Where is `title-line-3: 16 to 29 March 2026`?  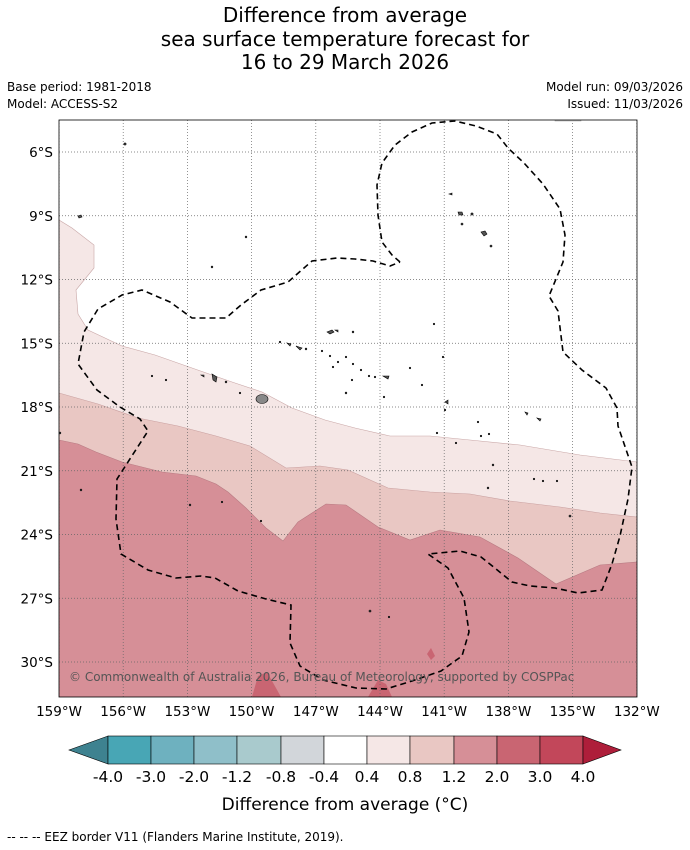
title-line-3: 16 to 29 March 2026 is located at coordinates (345, 62).